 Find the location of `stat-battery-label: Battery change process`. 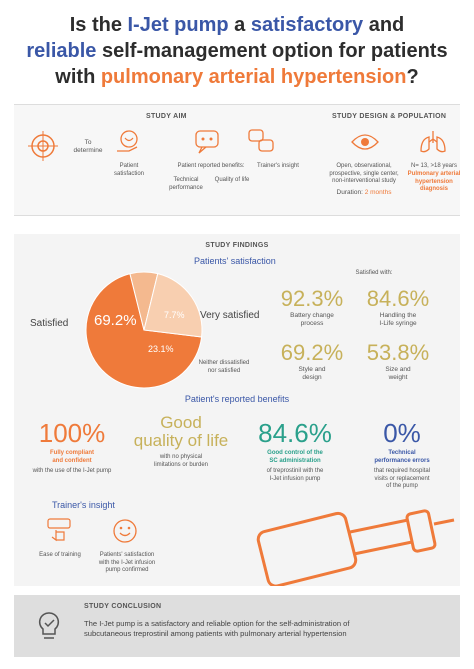

stat-battery-label: Battery change process is located at coordinates (312, 319).